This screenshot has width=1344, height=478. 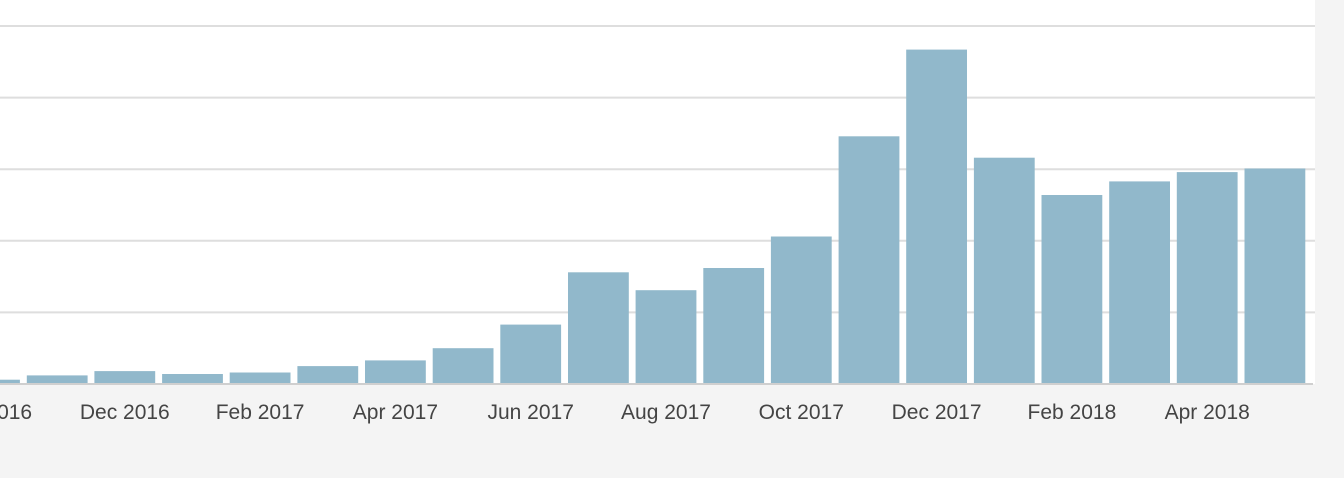 What do you see at coordinates (1072, 412) in the screenshot?
I see `x-tick-label: Feb 2018` at bounding box center [1072, 412].